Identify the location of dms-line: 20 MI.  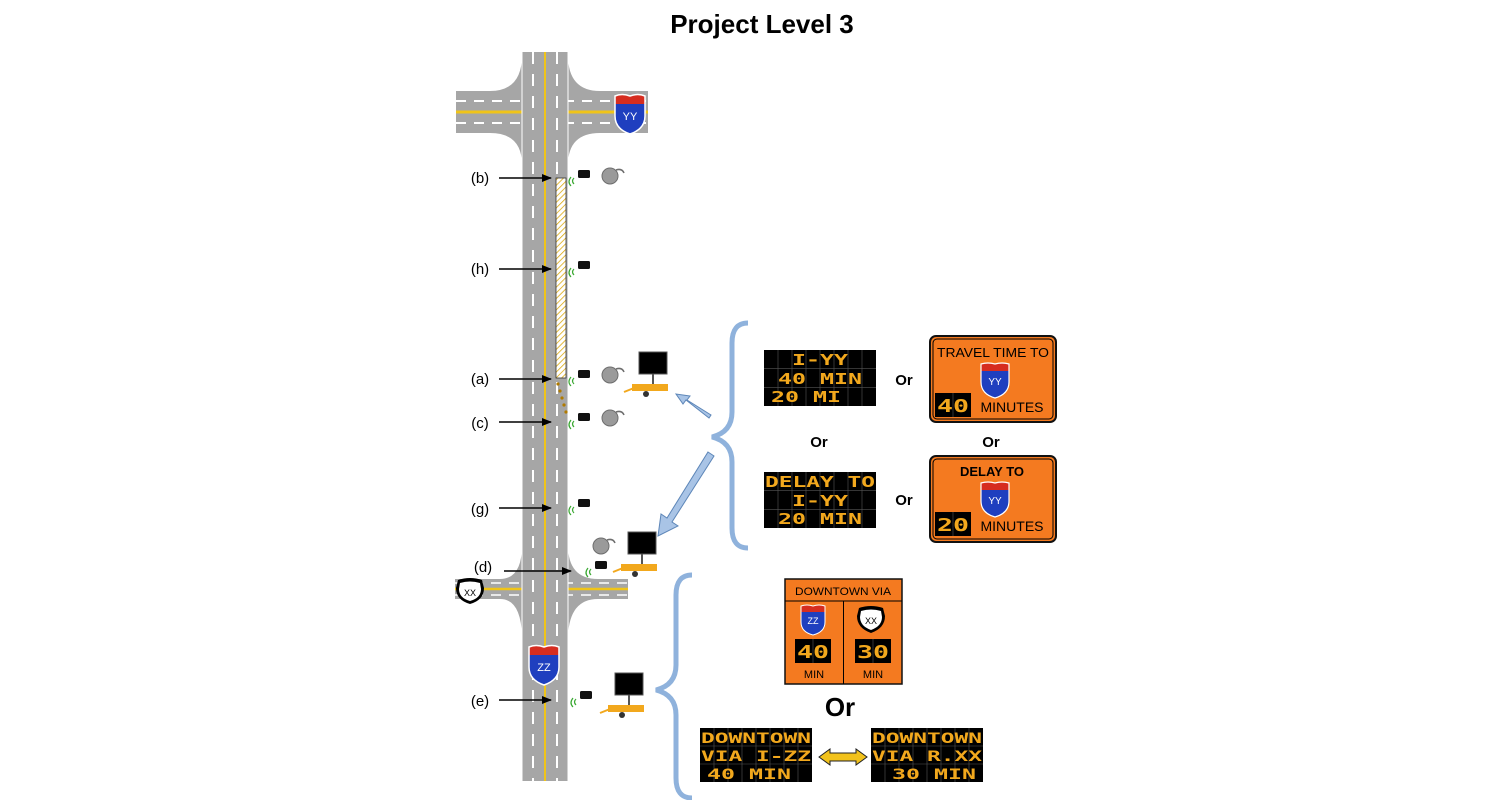
(806, 397).